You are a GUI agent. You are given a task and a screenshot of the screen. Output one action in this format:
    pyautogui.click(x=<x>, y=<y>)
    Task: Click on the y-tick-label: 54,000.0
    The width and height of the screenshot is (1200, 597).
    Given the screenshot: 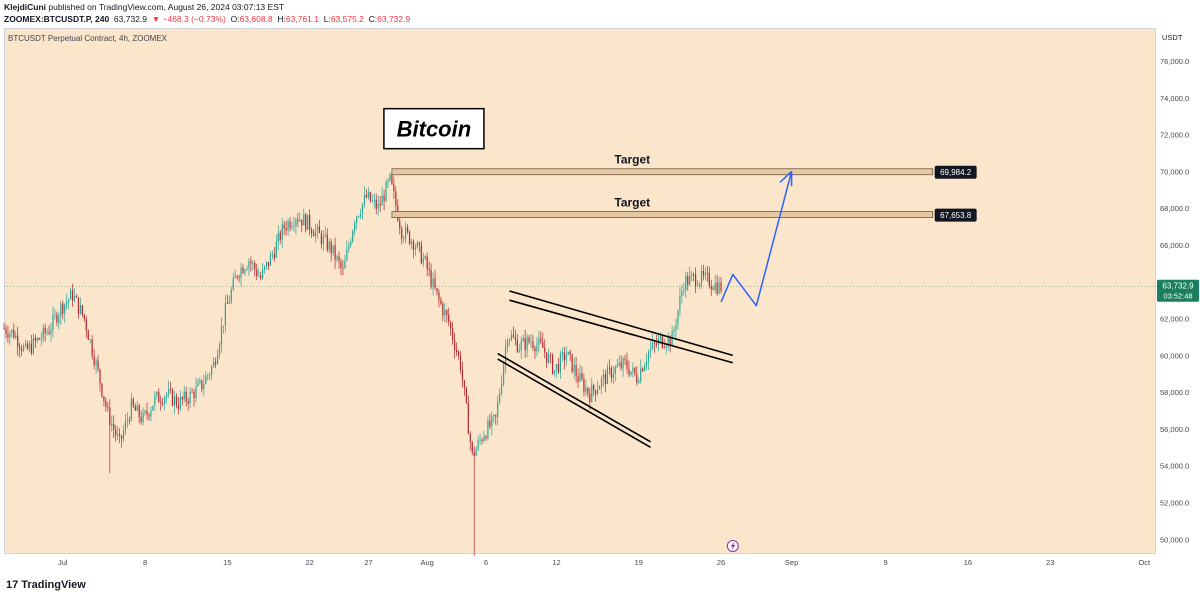 What is the action you would take?
    pyautogui.click(x=1174, y=466)
    